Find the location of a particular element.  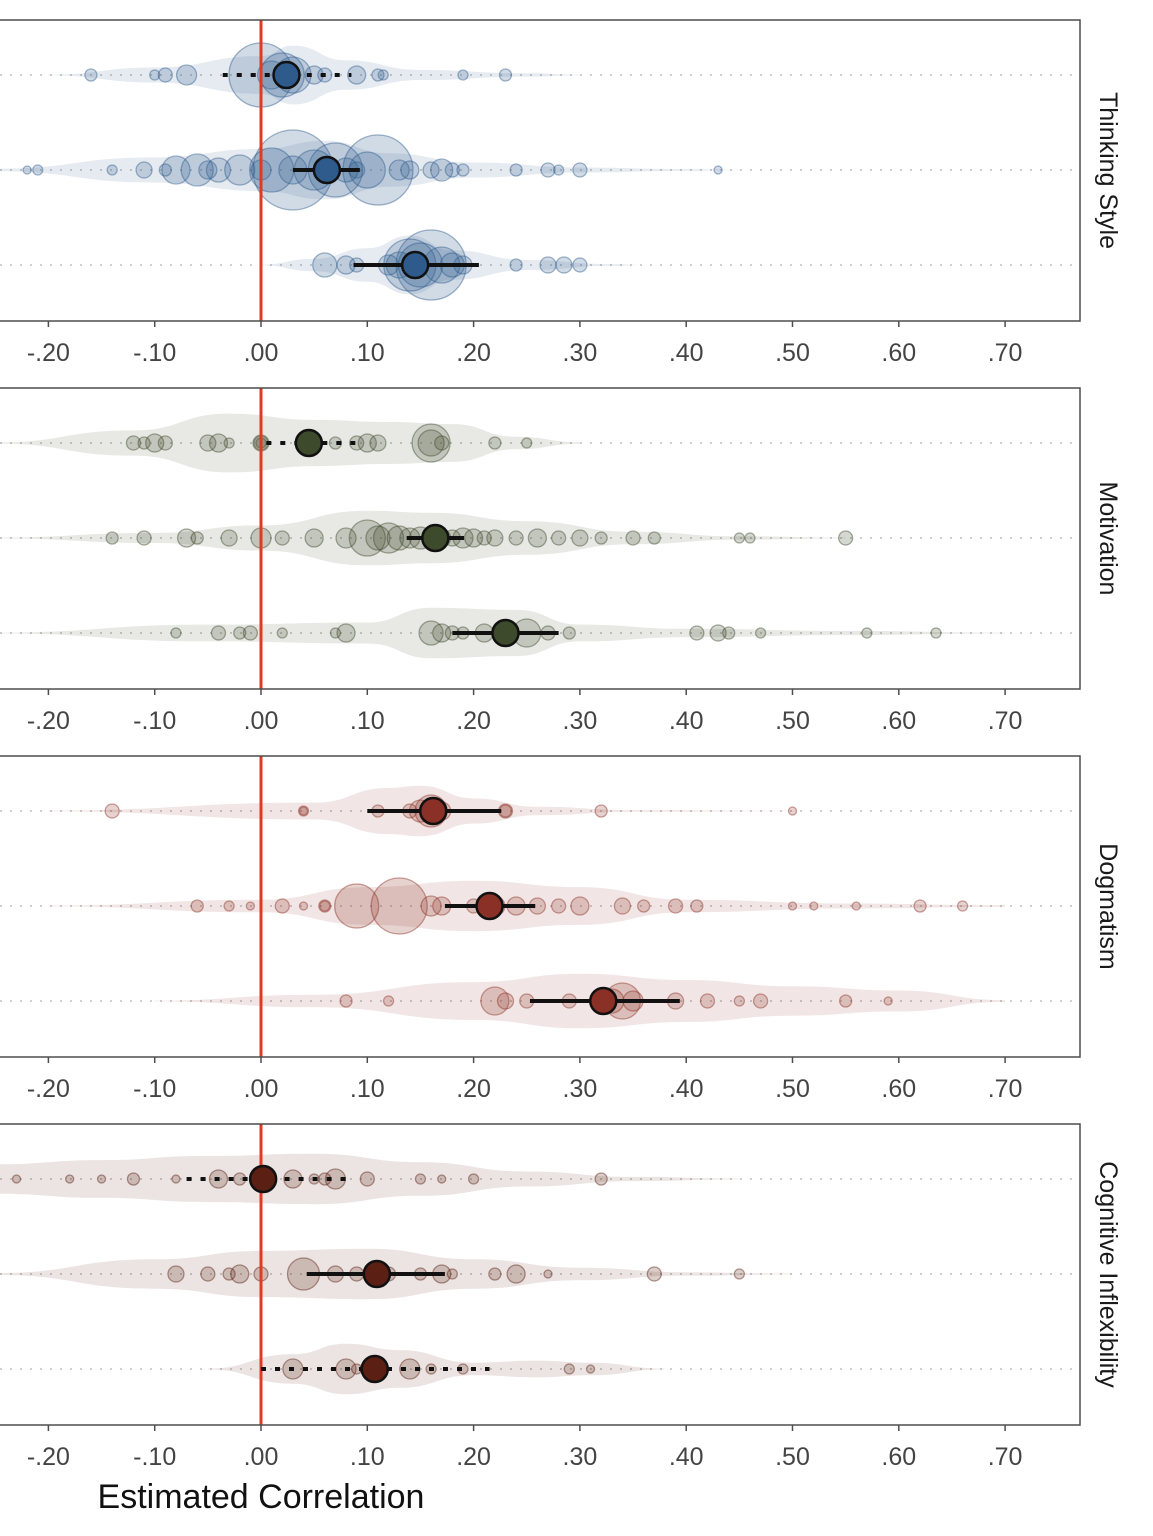

x-tick-label: .50 is located at coordinates (792, 1457).